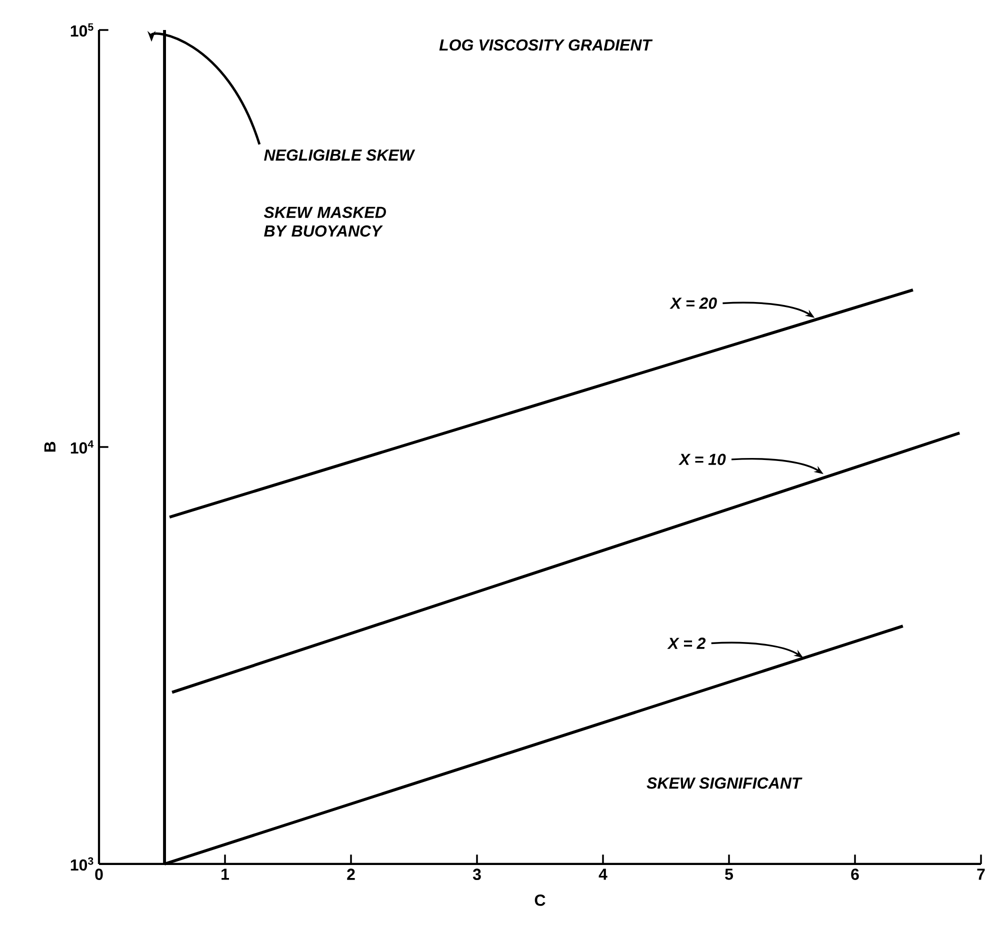  I want to click on annotation: NEGLIGIBLE SKEW, so click(340, 155).